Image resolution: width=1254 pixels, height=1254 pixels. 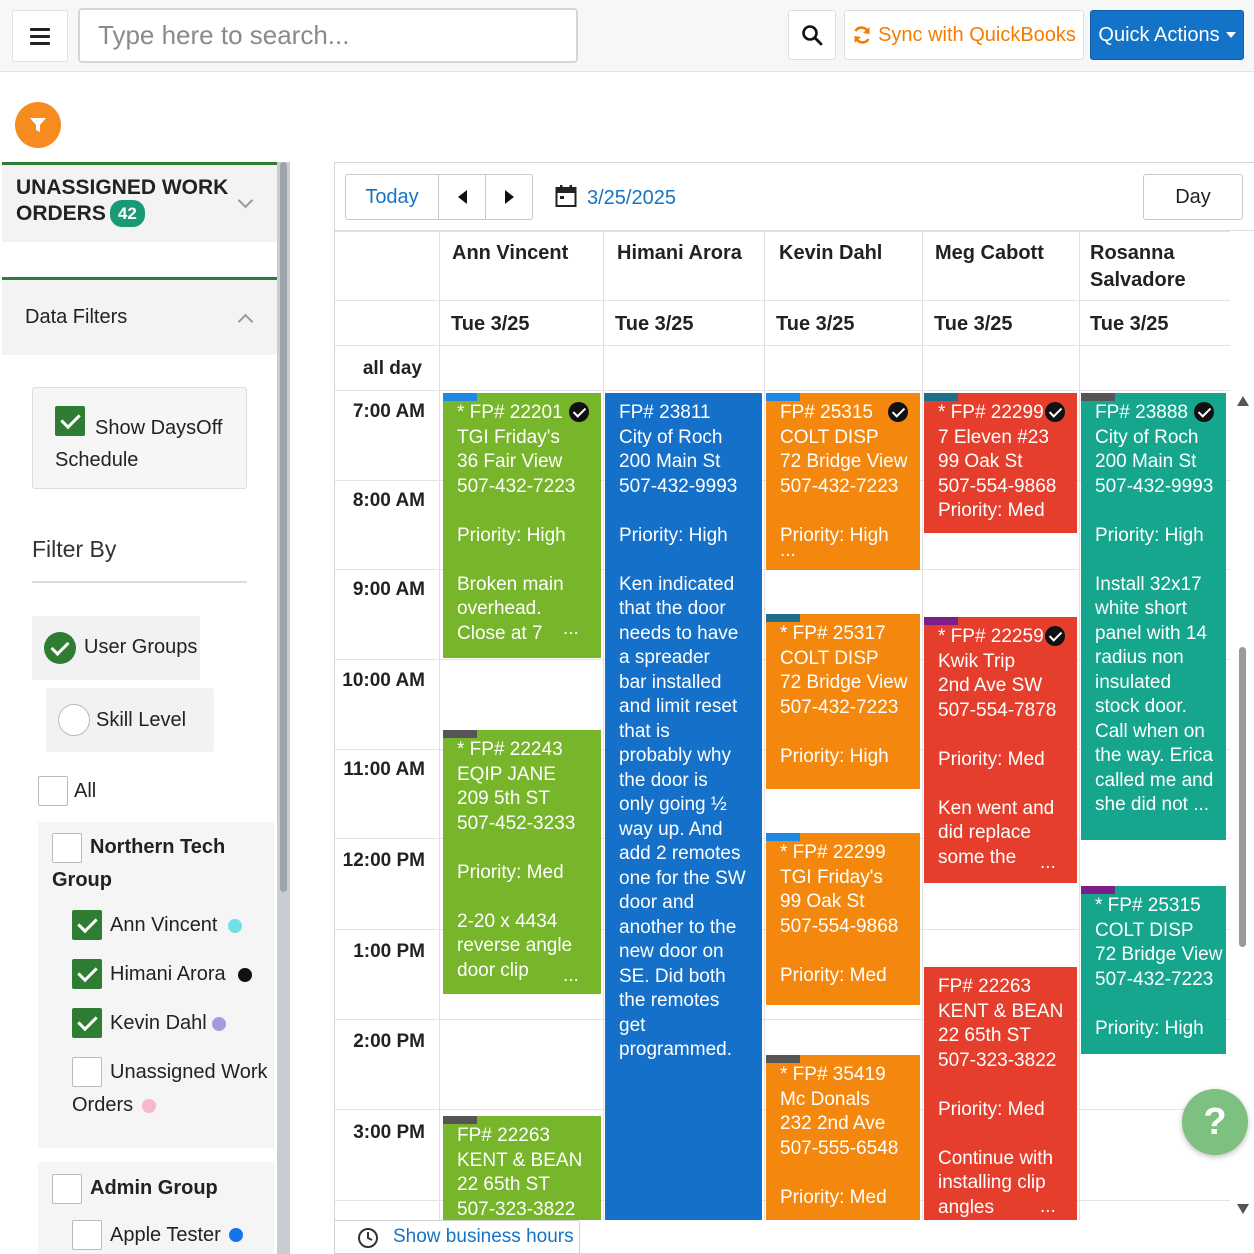 What do you see at coordinates (1193, 197) in the screenshot?
I see `view-day-button: Day` at bounding box center [1193, 197].